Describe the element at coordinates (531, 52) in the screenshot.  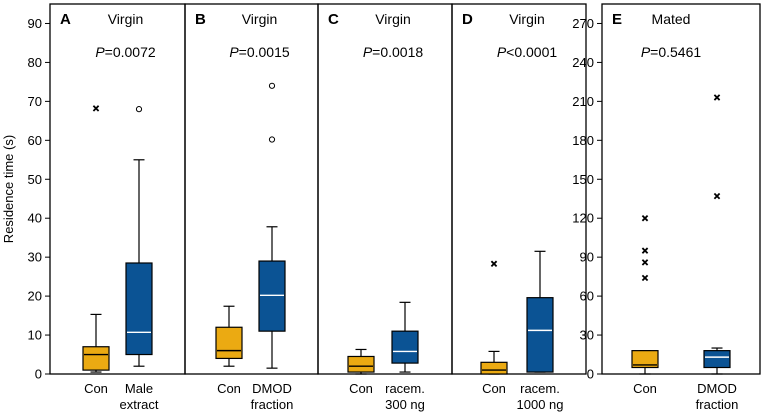
I see `p-value-number: <0.0001` at that location.